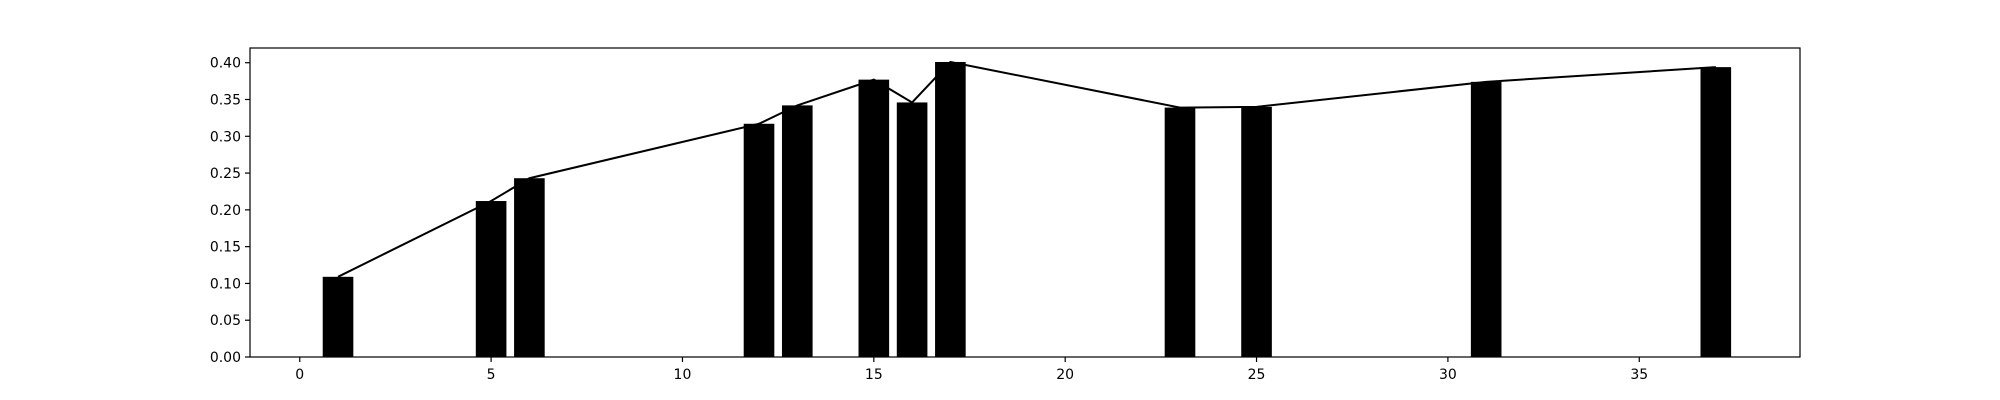 The width and height of the screenshot is (2000, 400). I want to click on x-tick-label: 10, so click(683, 375).